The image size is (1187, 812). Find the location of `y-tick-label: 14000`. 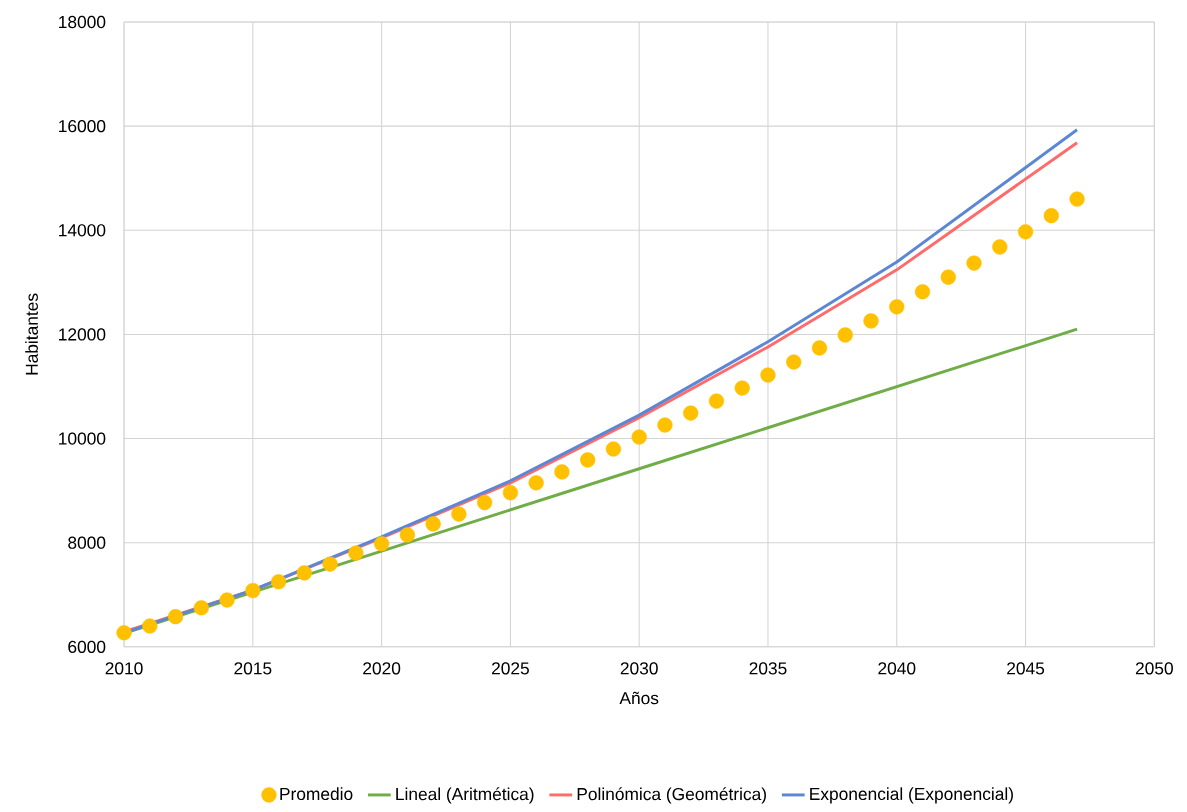

y-tick-label: 14000 is located at coordinates (82, 230).